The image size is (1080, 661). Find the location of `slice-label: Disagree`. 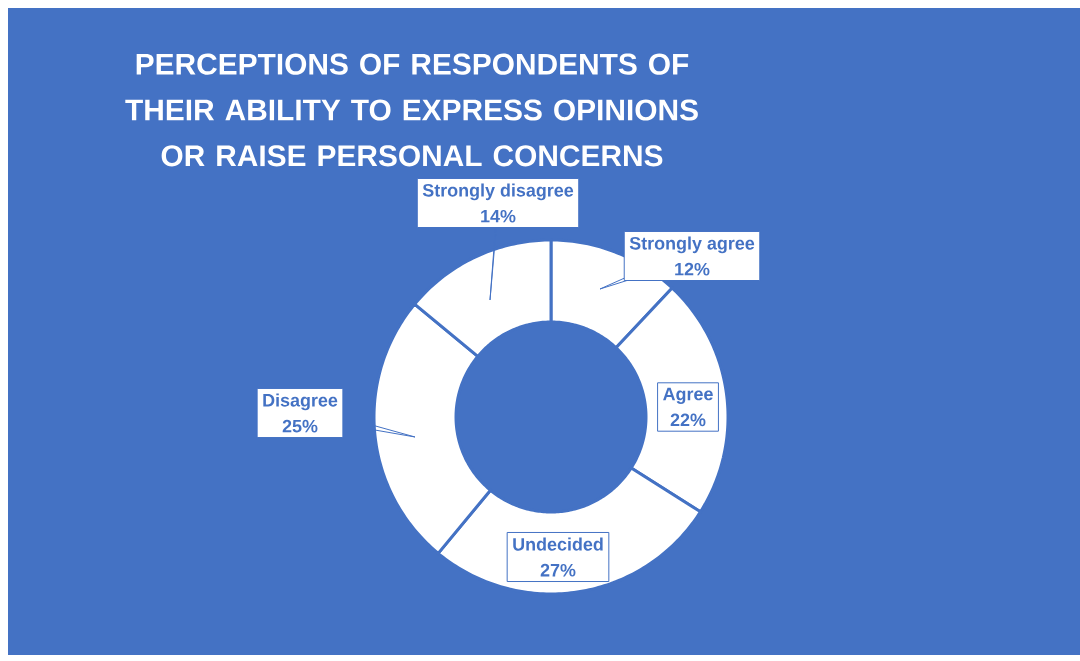

slice-label: Disagree is located at coordinates (300, 402).